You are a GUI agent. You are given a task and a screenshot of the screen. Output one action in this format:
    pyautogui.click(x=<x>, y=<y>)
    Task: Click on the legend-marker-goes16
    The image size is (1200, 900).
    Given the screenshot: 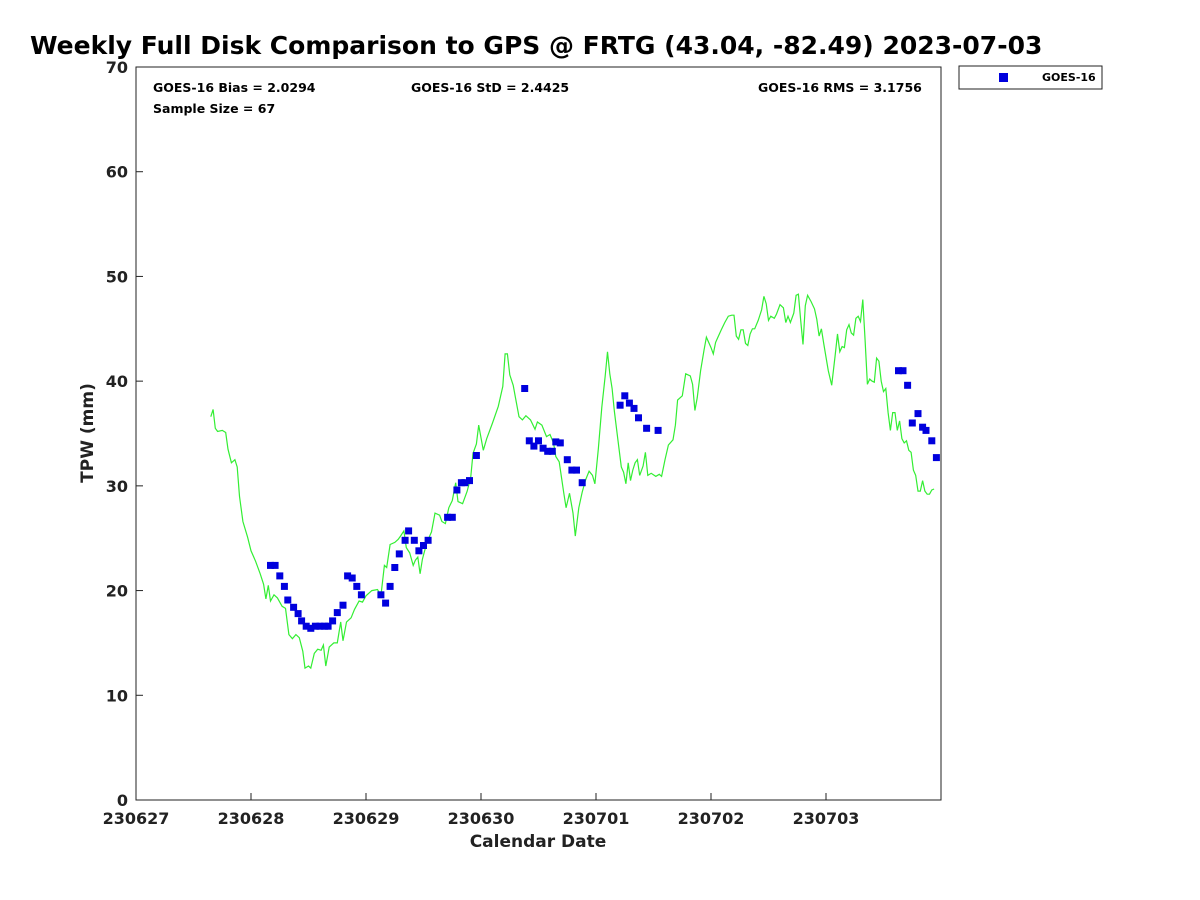 What is the action you would take?
    pyautogui.click(x=1003, y=77)
    